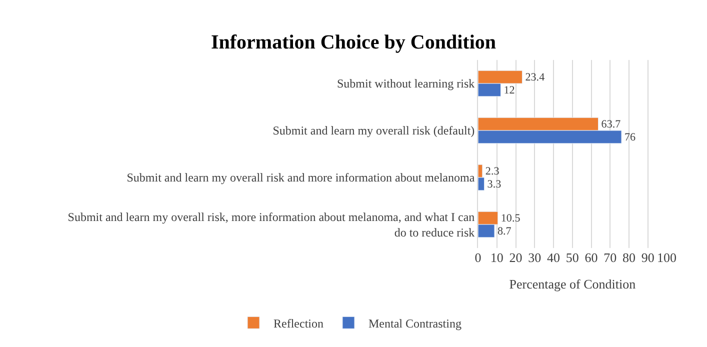 The width and height of the screenshot is (707, 347). What do you see at coordinates (647, 257) in the screenshot?
I see `x-tick-label: 90` at bounding box center [647, 257].